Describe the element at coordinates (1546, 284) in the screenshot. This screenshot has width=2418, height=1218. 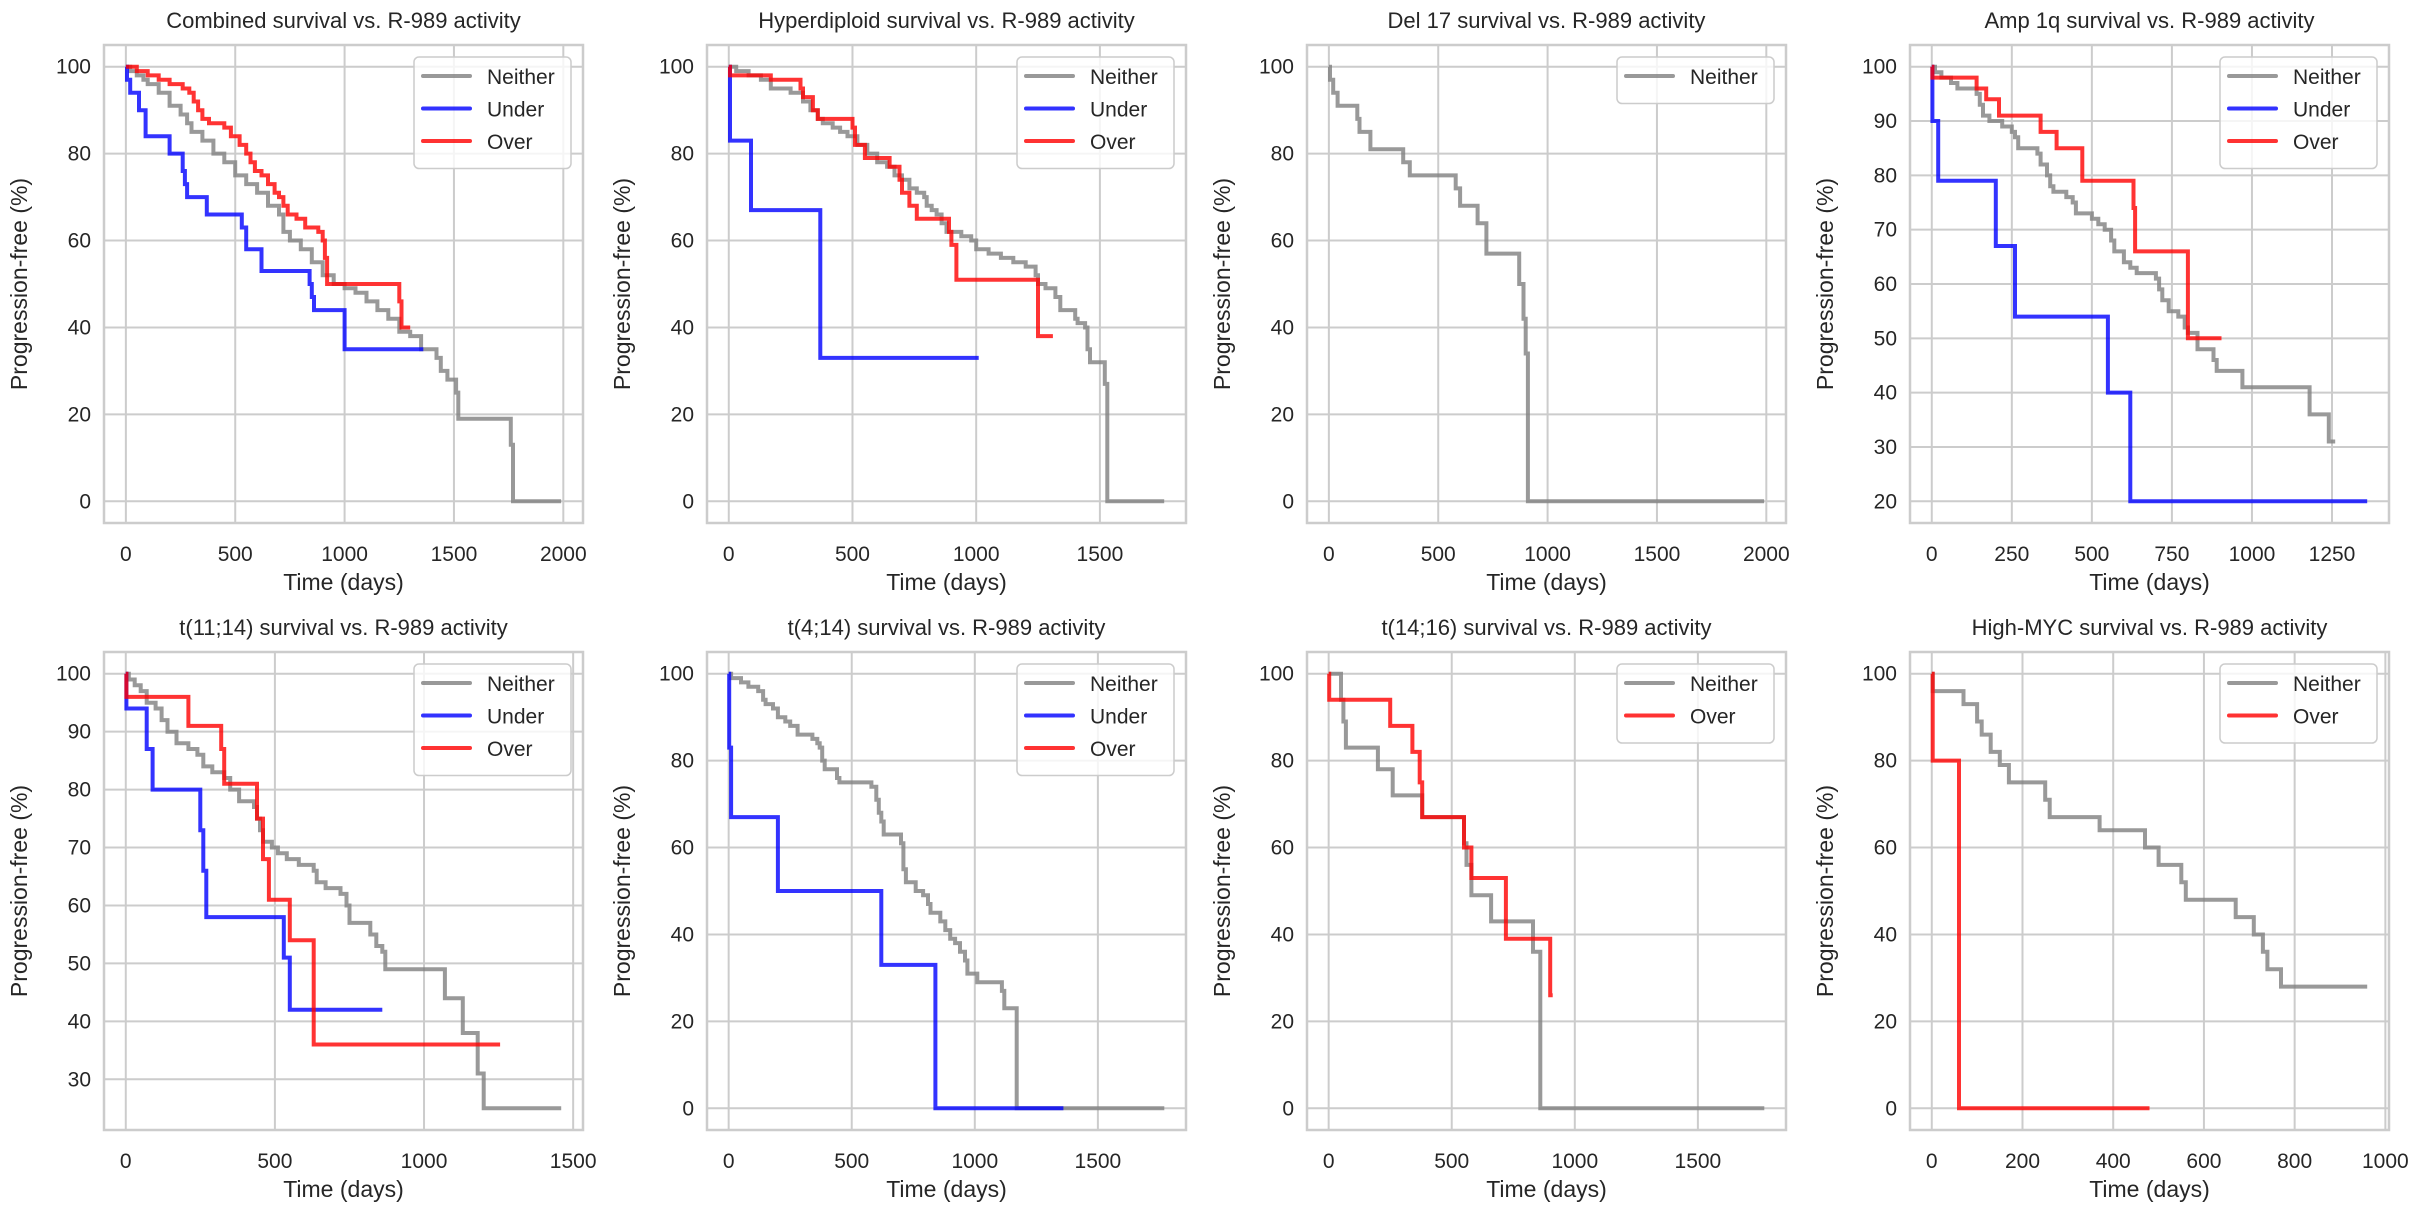
I see `plot-area` at that location.